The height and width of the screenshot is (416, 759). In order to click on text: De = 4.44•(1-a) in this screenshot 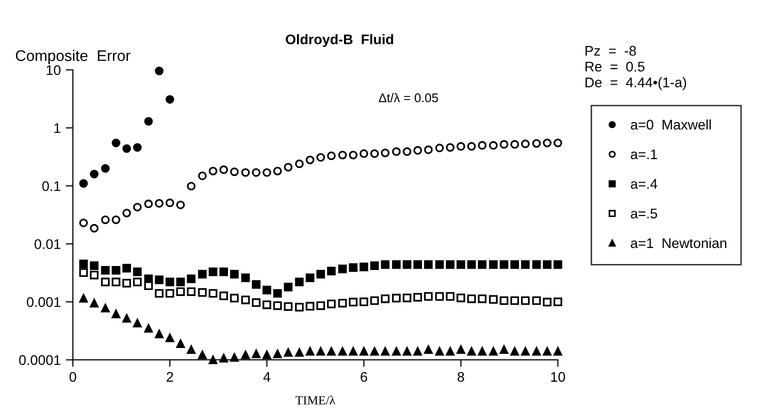, I will do `click(636, 83)`.